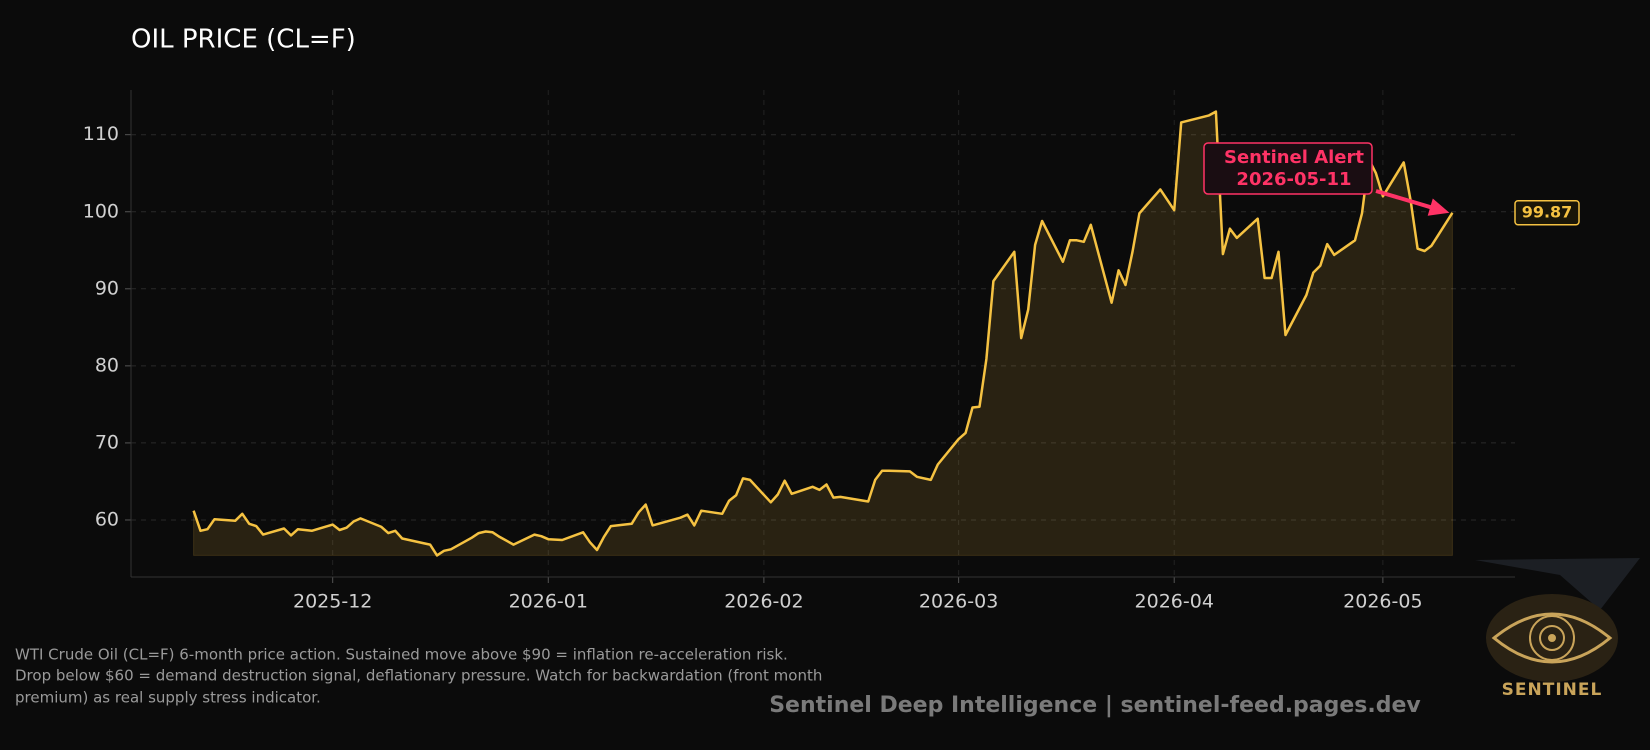  What do you see at coordinates (332, 602) in the screenshot?
I see `x-tick-label: 2025-12` at bounding box center [332, 602].